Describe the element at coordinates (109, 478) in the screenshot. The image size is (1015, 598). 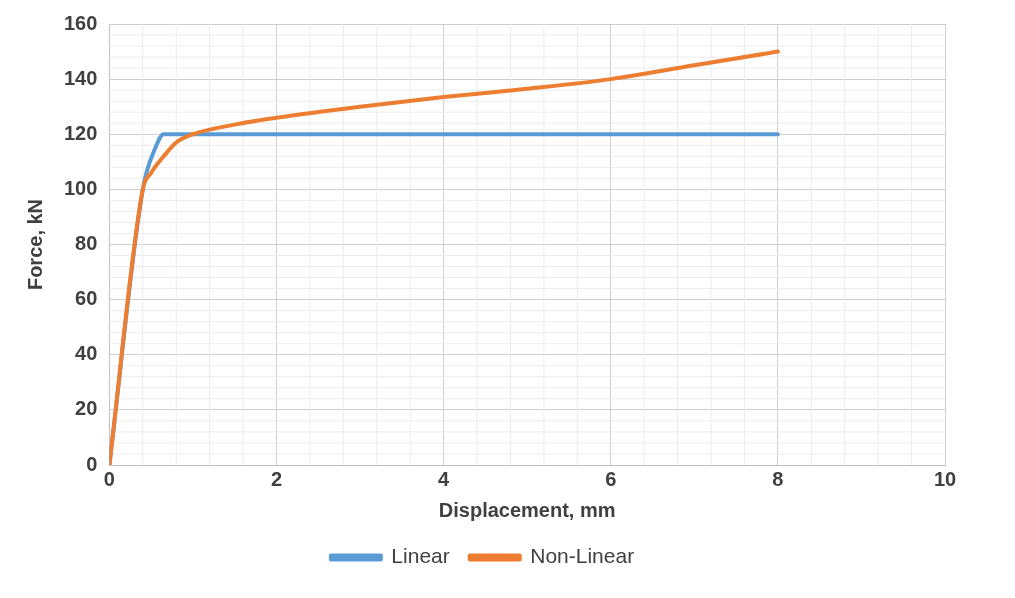
I see `x-tick-label: 0` at that location.